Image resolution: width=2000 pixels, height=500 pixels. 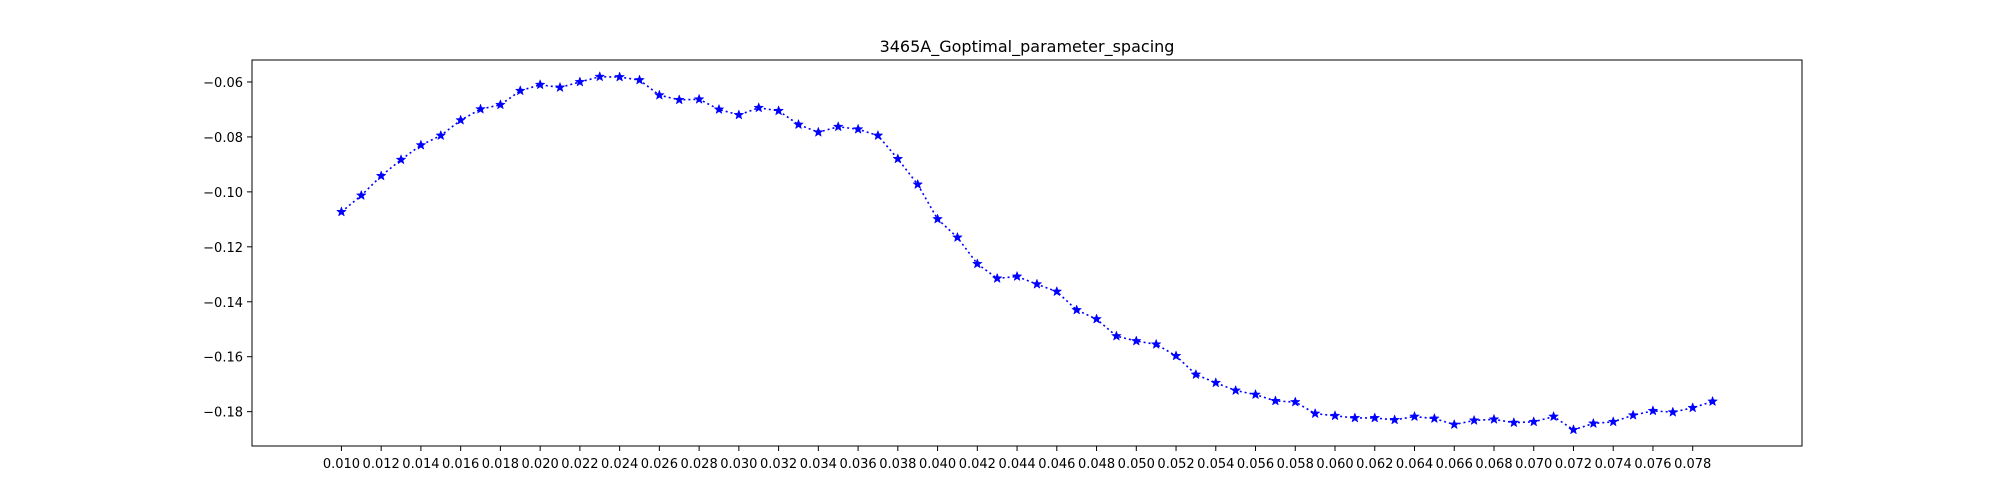 I want to click on x-tick-label: 0.068, so click(x=1493, y=464).